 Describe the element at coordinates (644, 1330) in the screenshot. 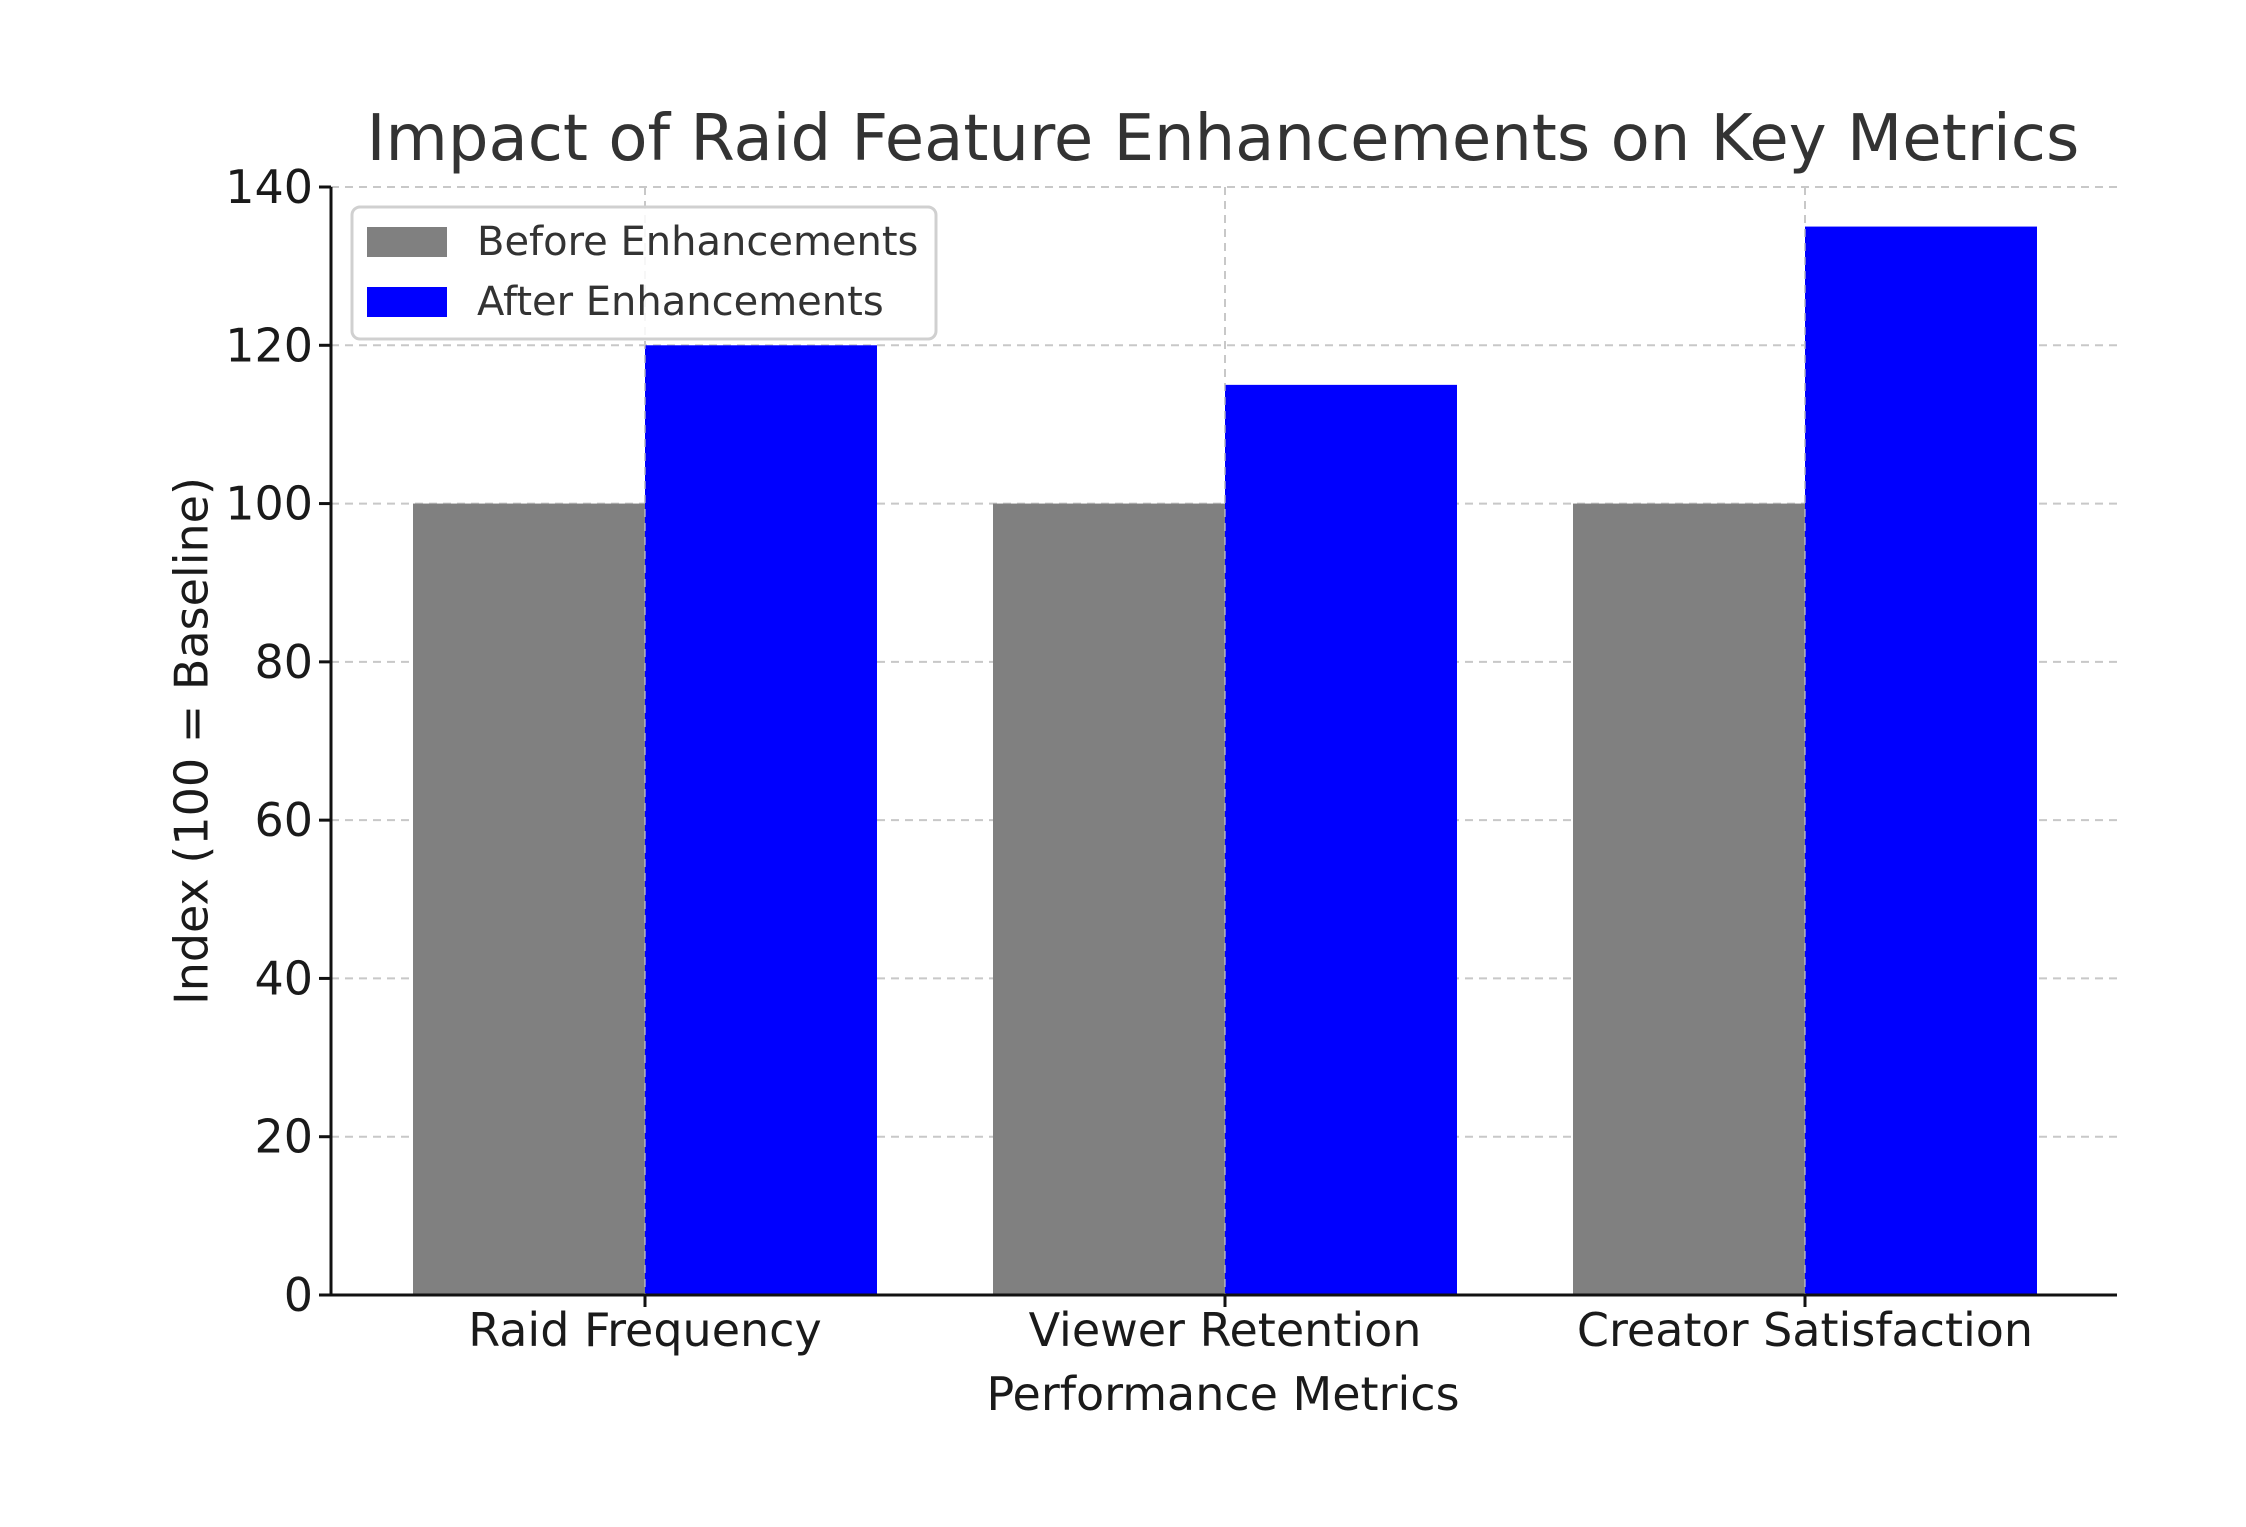

I see `x-tick-label: Raid Frequency` at that location.